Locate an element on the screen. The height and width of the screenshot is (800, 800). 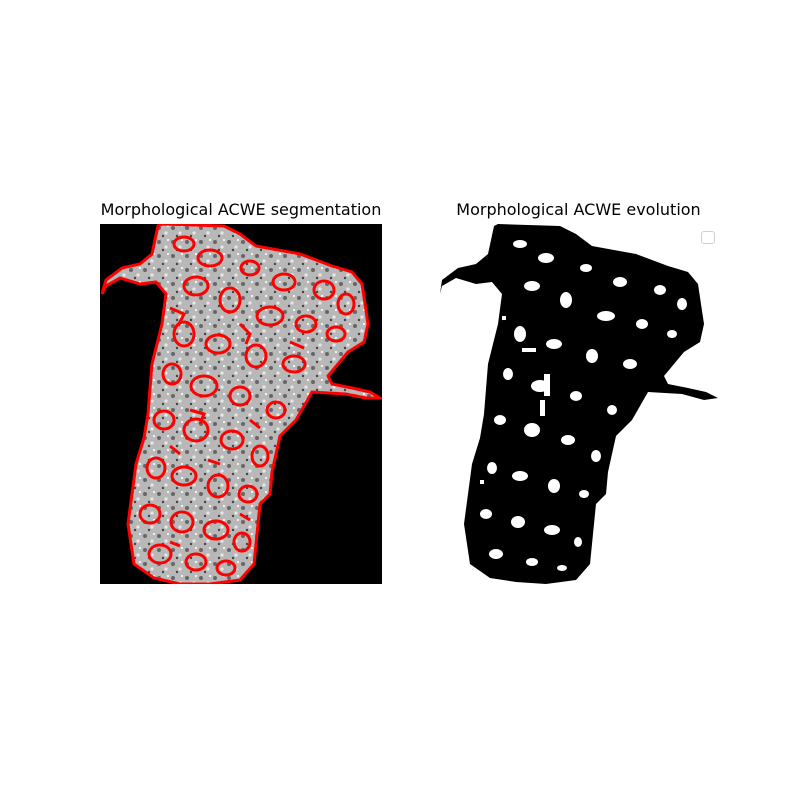
empty-legend is located at coordinates (708, 237).